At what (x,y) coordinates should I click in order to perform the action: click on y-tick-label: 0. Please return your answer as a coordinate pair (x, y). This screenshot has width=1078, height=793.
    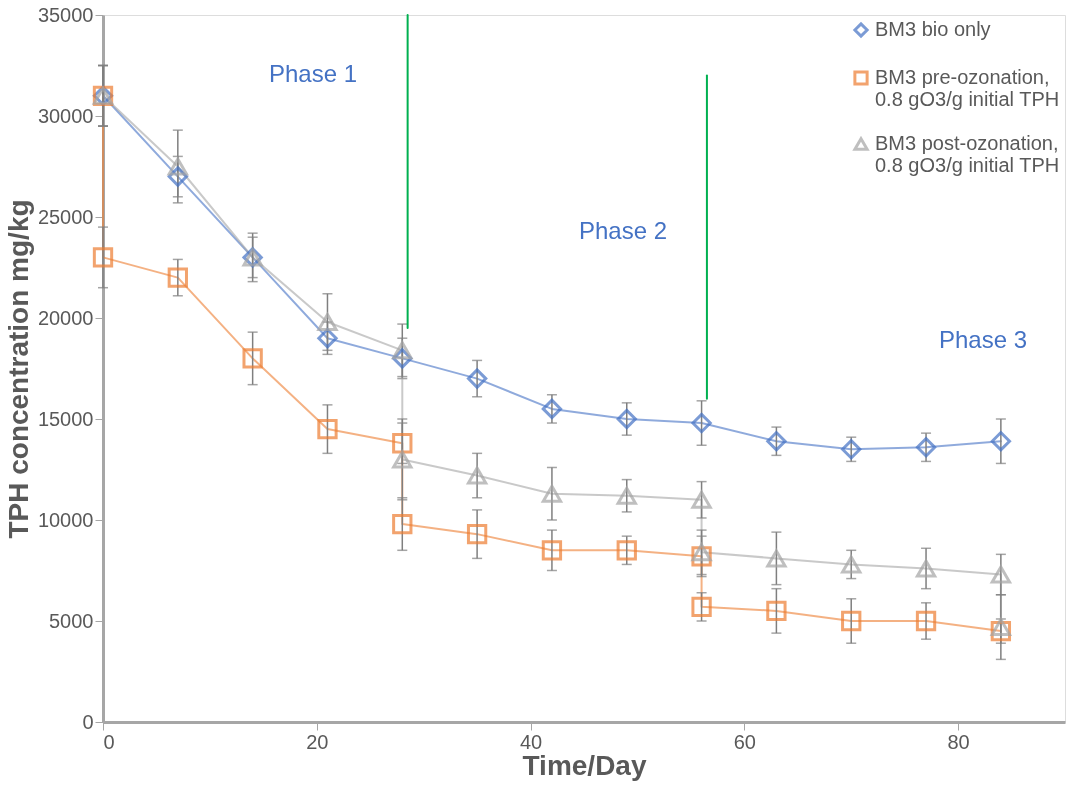
    Looking at the image, I should click on (88, 721).